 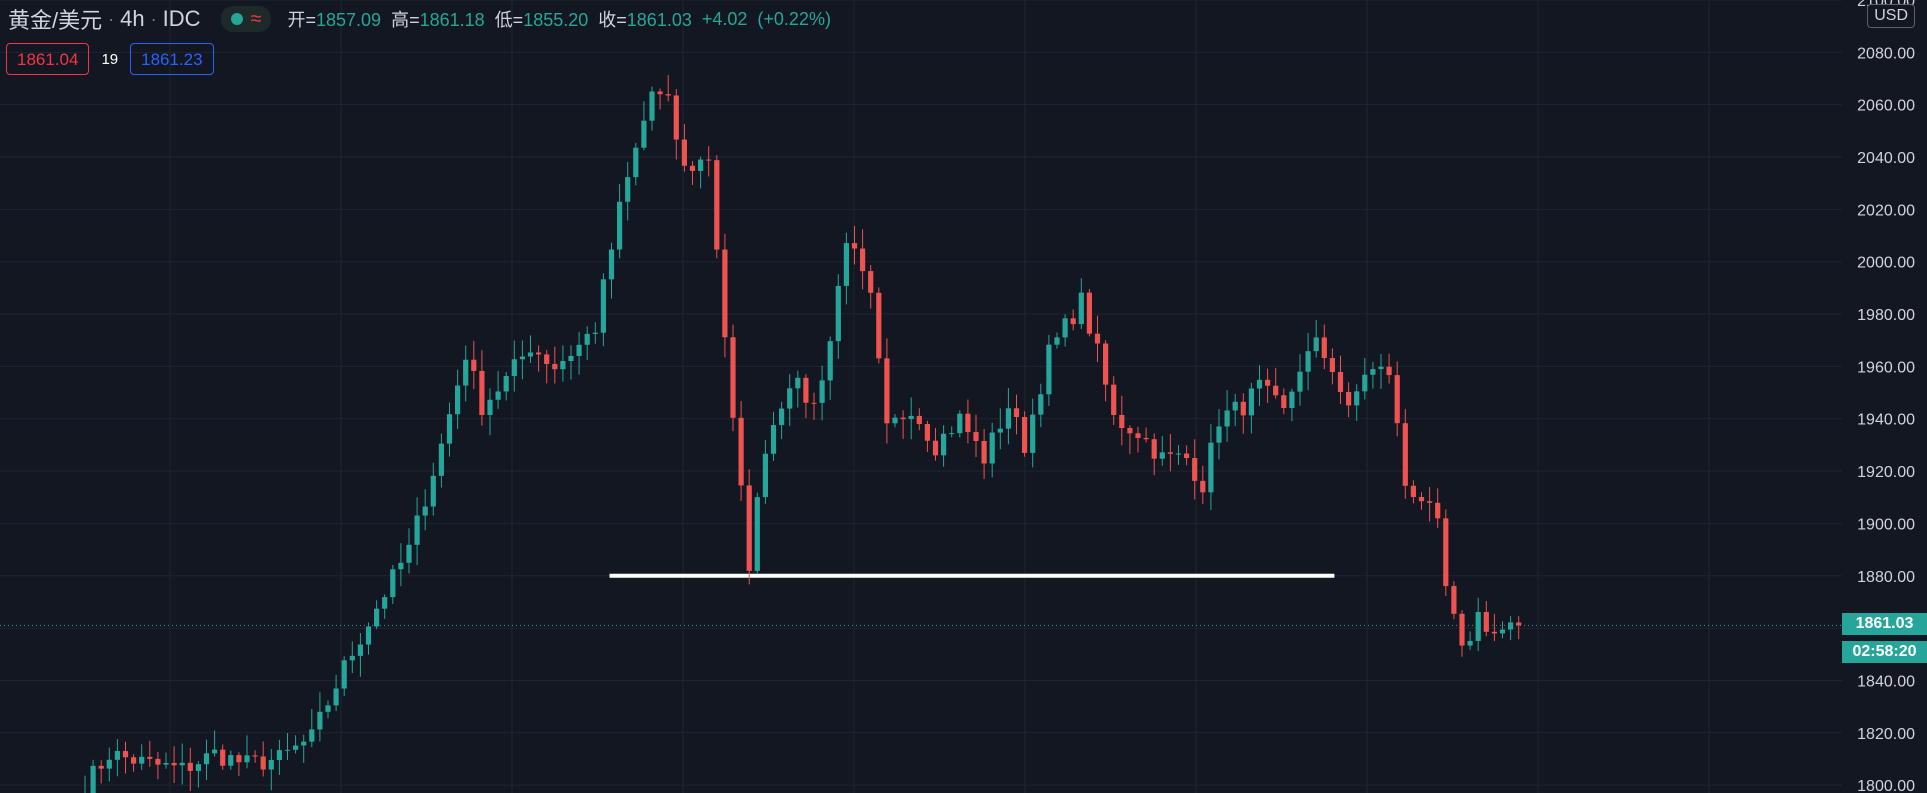 I want to click on price-tick-label: 1980.00, so click(x=1886, y=315).